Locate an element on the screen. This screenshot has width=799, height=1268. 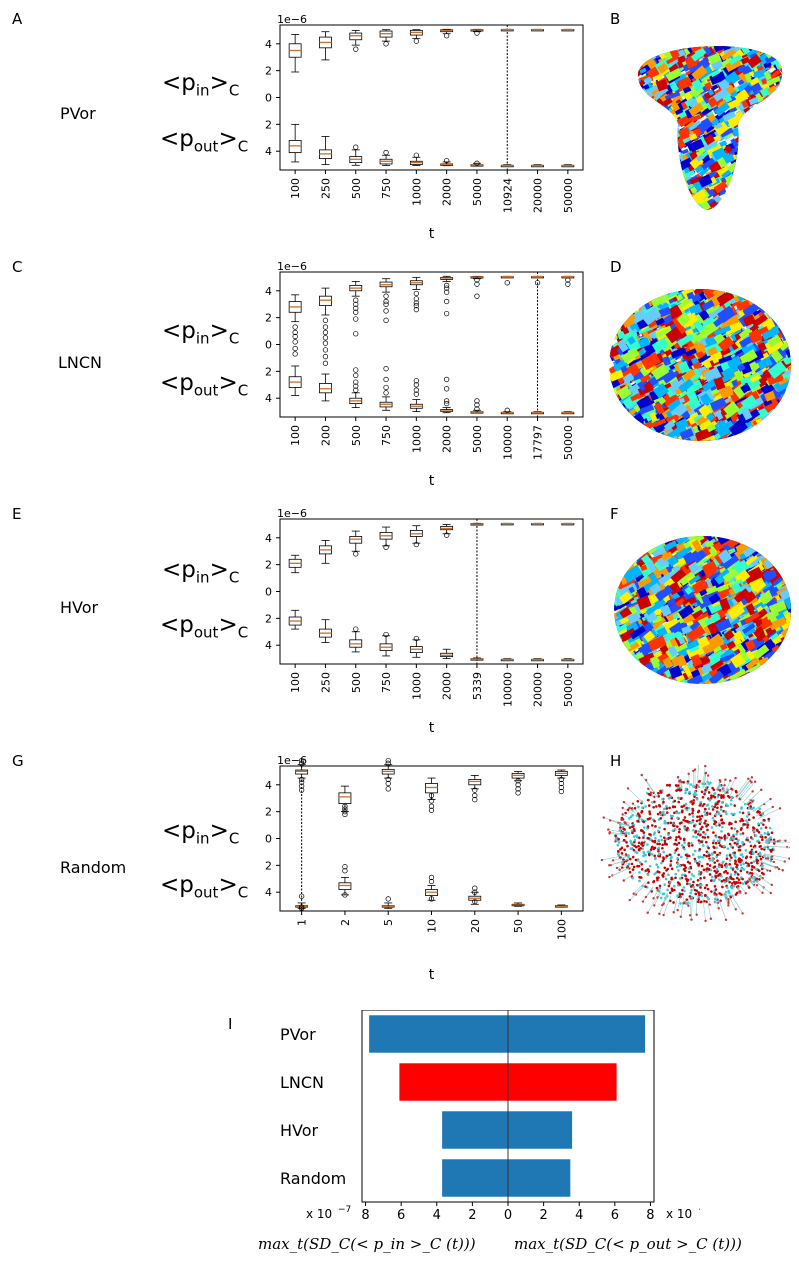
pvor-tissue-image is located at coordinates (710, 128).